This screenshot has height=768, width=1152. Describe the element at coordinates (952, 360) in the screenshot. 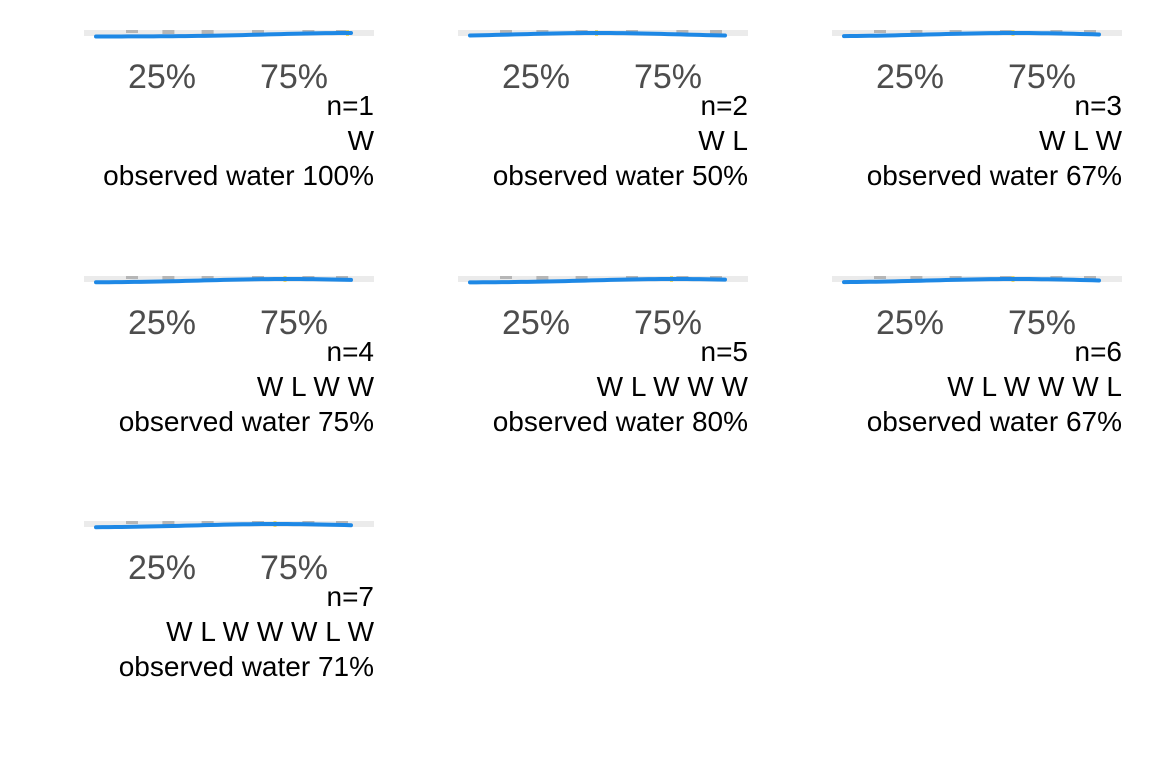

I see `facet-panel-6: 25% 75% n=6 W L W W W L observed water 67%` at that location.